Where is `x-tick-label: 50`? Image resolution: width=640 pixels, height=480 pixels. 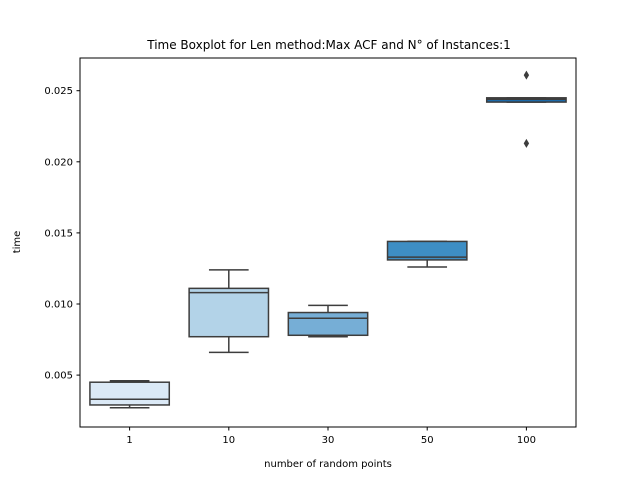
x-tick-label: 50 is located at coordinates (427, 440).